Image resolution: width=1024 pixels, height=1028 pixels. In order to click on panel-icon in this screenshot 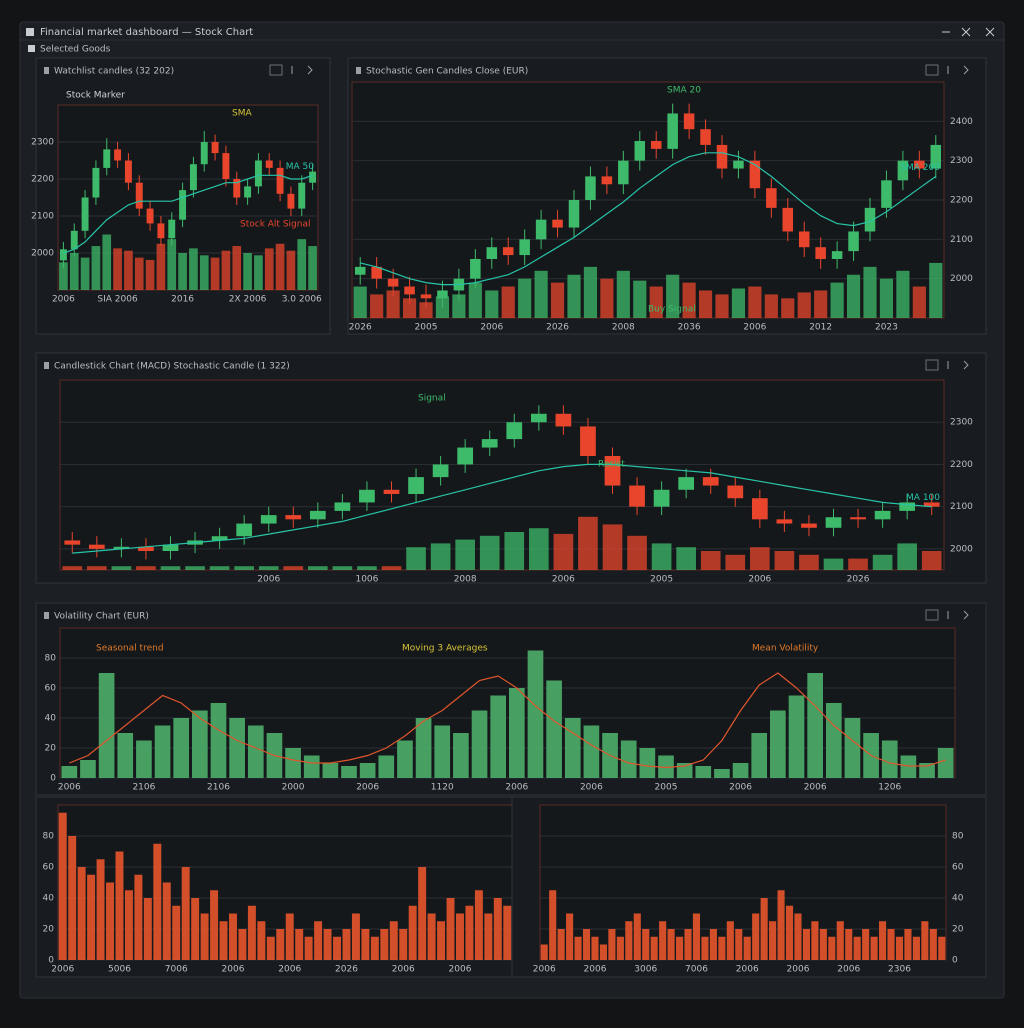, I will do `click(46, 615)`.